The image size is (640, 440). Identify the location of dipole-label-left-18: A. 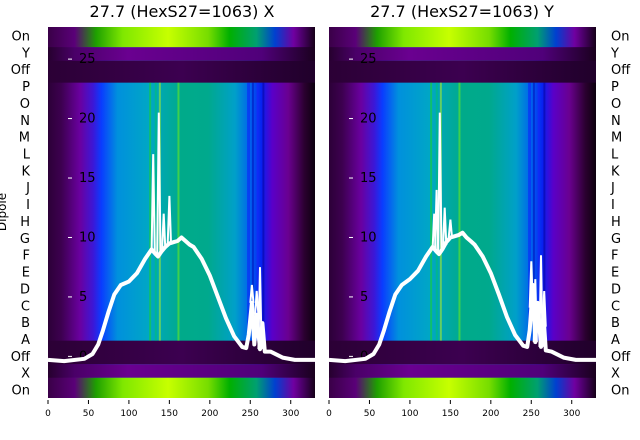
(25, 340).